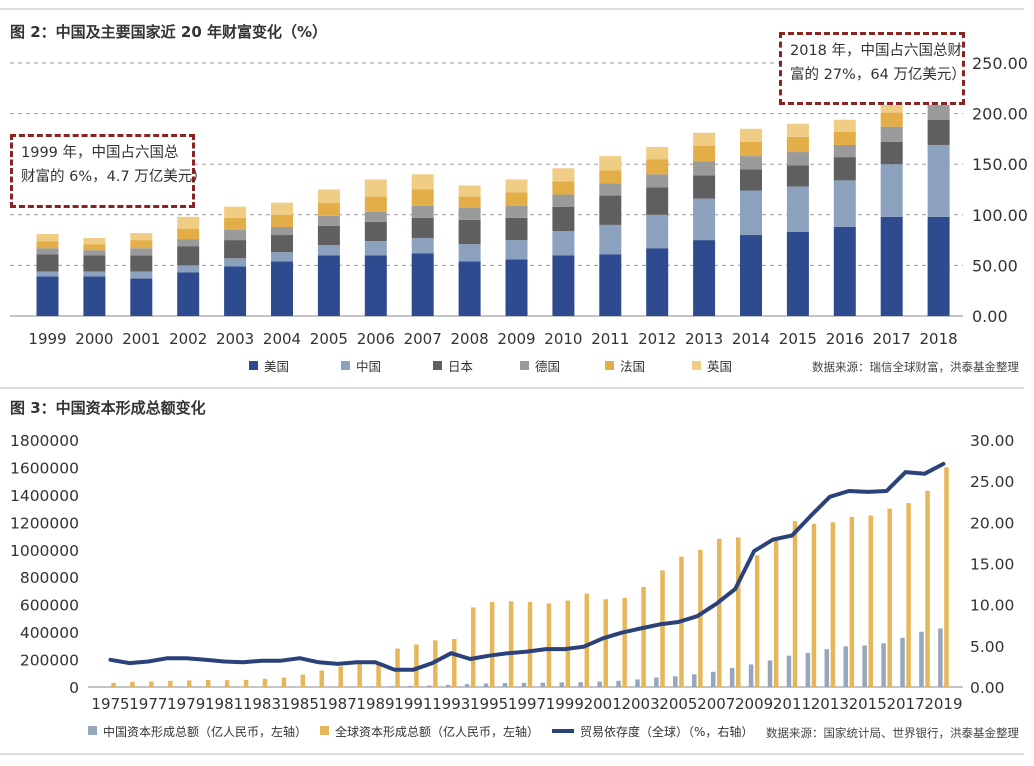  What do you see at coordinates (704, 339) in the screenshot?
I see `chart1-x-tick-label: 2013` at bounding box center [704, 339].